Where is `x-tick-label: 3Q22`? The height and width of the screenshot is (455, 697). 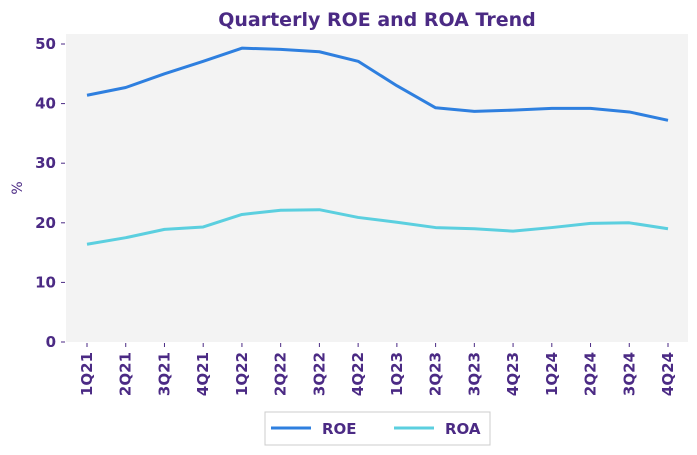
x-tick-label: 3Q22 is located at coordinates (319, 374).